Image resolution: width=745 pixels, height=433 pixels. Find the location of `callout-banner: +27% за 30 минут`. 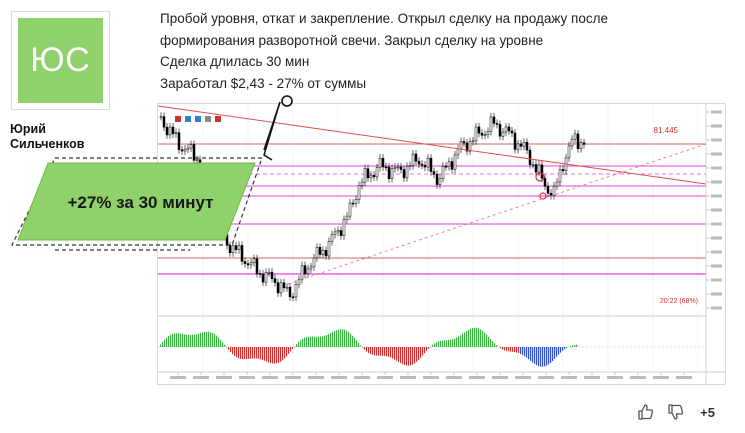

callout-banner: +27% за 30 минут is located at coordinates (140, 202).